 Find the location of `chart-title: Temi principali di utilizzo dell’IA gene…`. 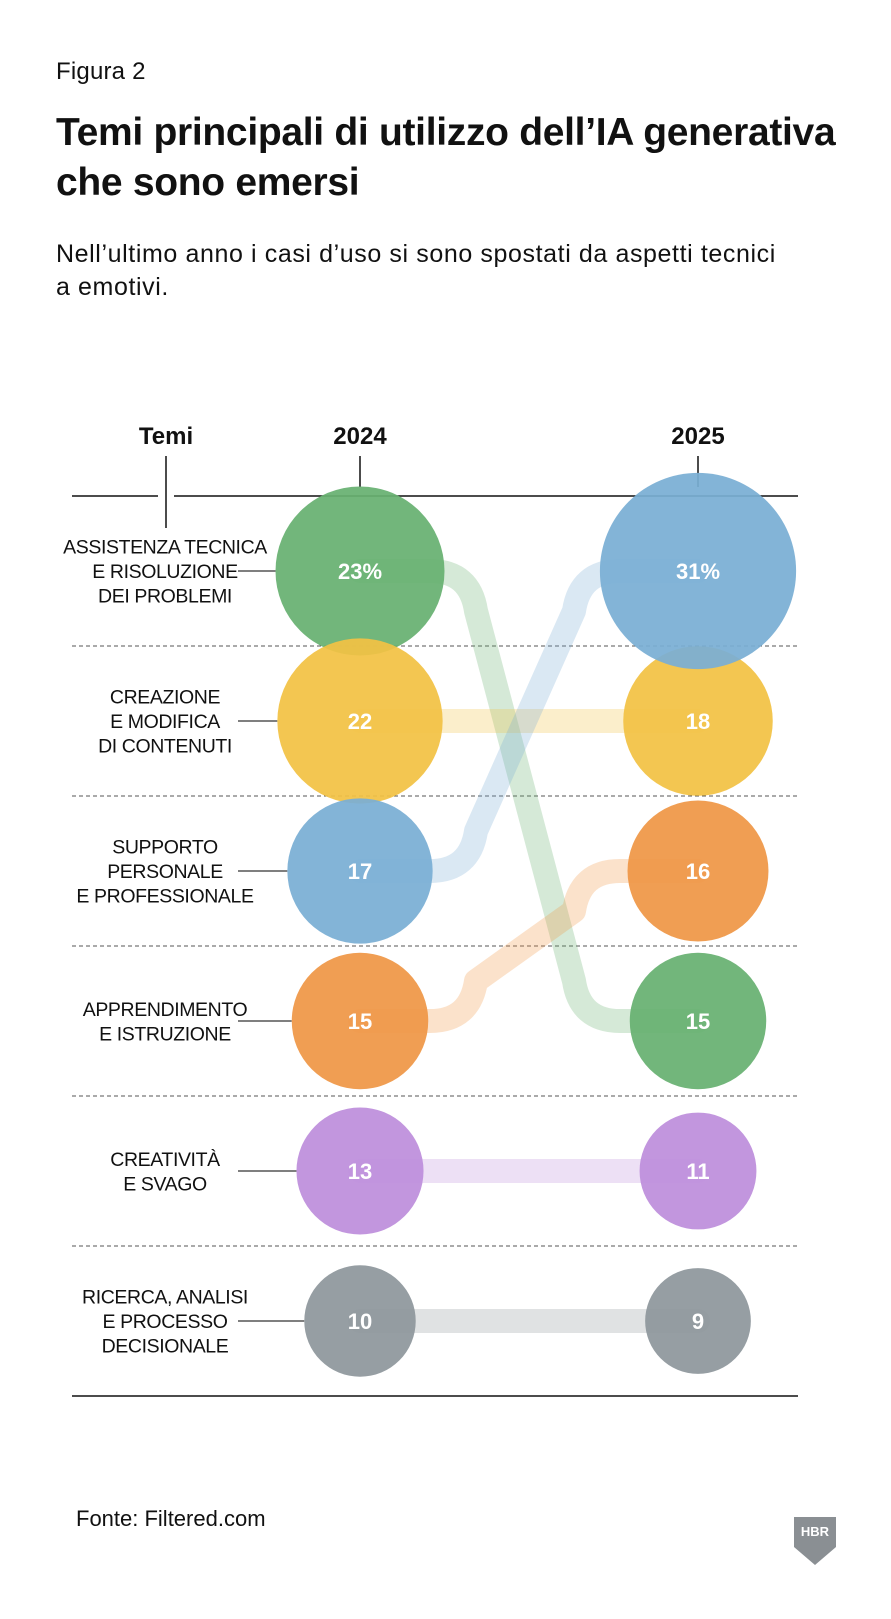

chart-title: Temi principali di utilizzo dell’IA gene… is located at coordinates (446, 157).